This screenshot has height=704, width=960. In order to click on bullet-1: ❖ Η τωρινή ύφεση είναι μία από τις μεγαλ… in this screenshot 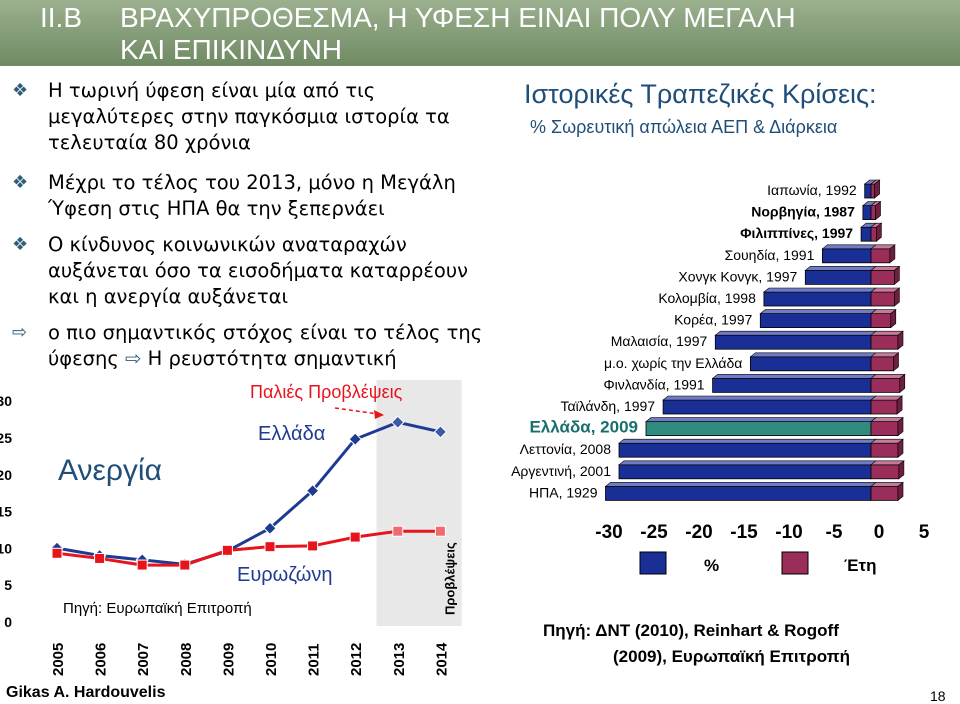, I will do `click(247, 118)`.